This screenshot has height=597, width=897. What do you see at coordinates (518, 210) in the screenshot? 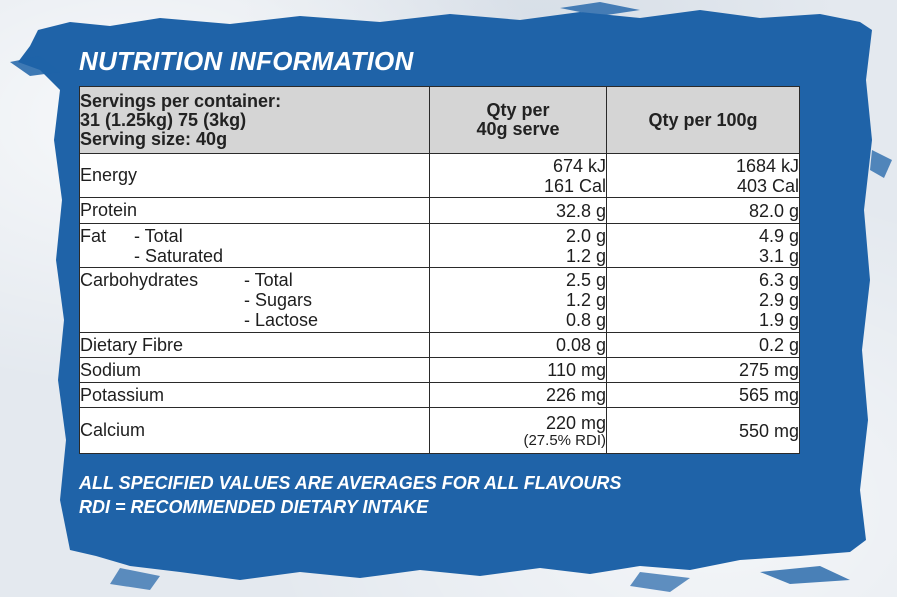
I see `protein-per-serve: 32.8 g` at bounding box center [518, 210].